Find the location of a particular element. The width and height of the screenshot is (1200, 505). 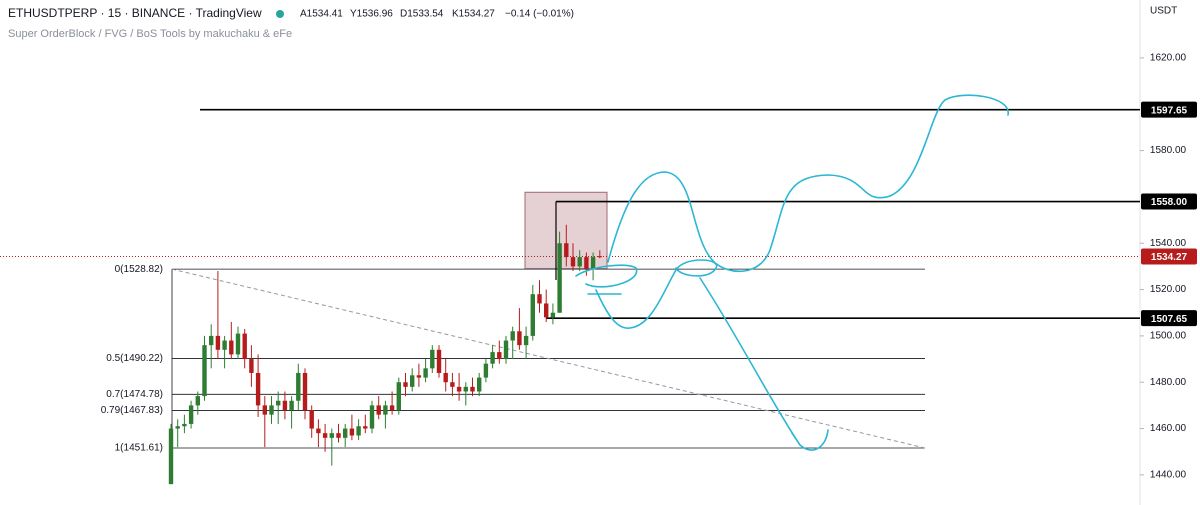

y-tick-label: 1540.00 is located at coordinates (1168, 243).